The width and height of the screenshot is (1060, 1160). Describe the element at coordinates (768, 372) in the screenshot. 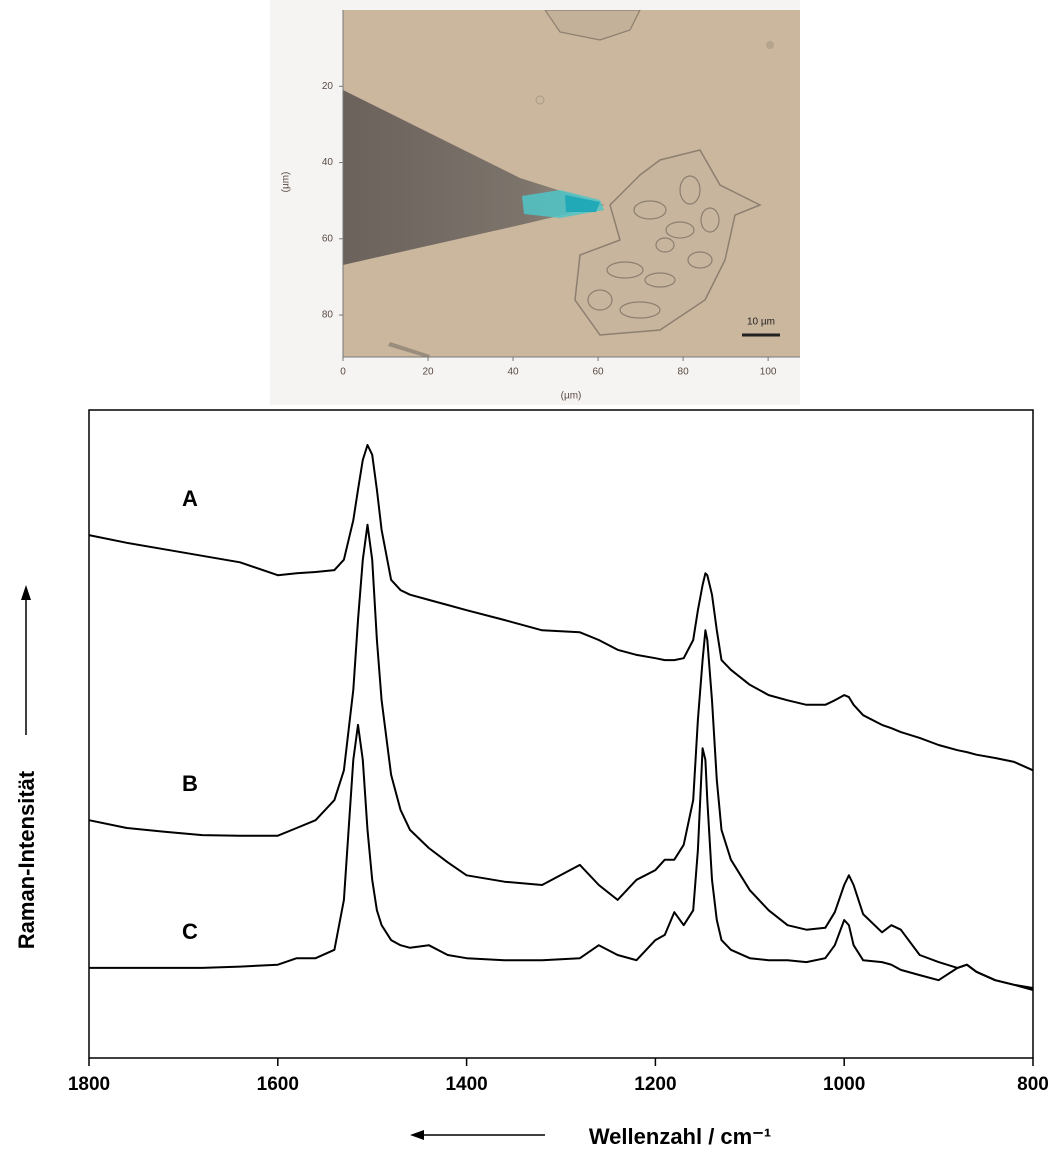

I see `x-tick-label: 100` at that location.